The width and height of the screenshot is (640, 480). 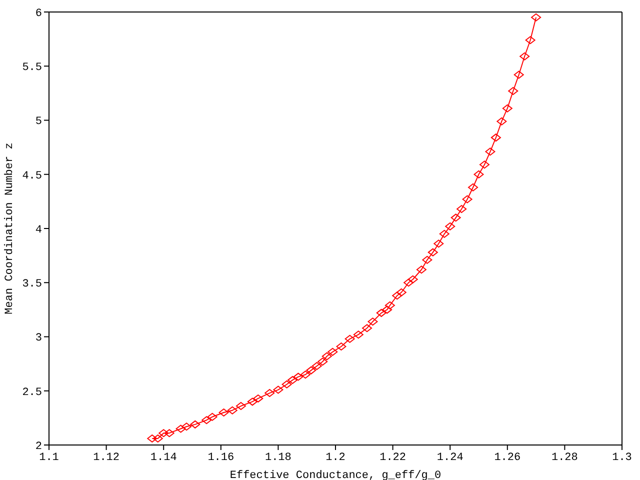 What do you see at coordinates (564, 458) in the screenshot?
I see `x-tick-label: 1.28` at bounding box center [564, 458].